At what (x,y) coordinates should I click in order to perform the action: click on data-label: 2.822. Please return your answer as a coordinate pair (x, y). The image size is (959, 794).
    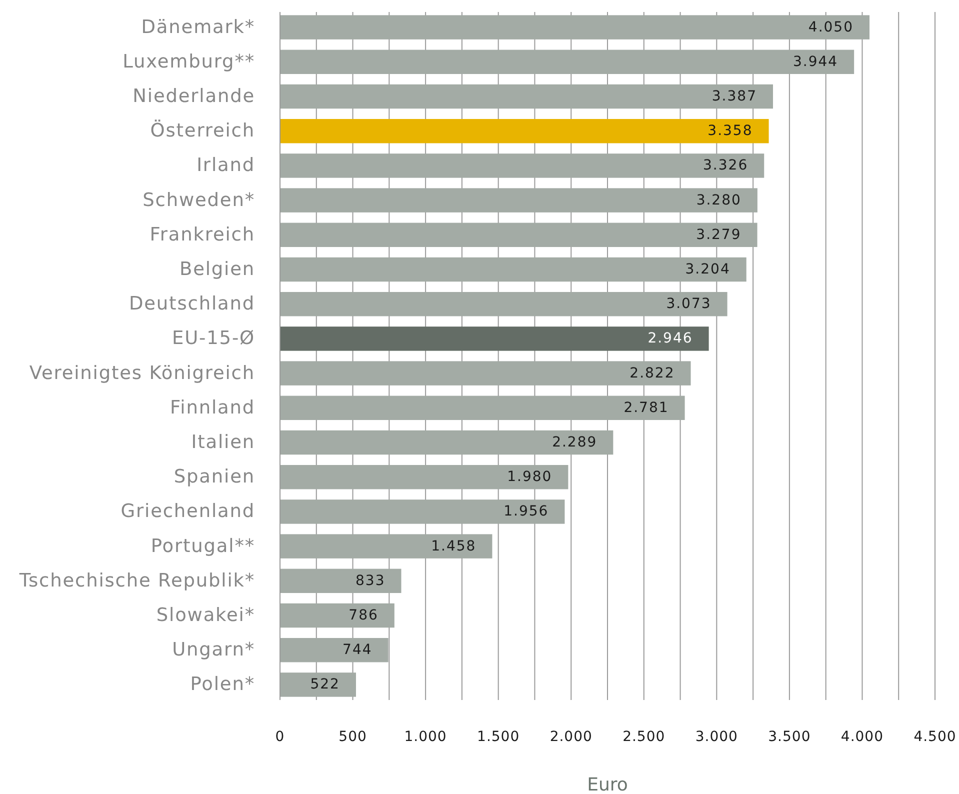
    Looking at the image, I should click on (652, 373).